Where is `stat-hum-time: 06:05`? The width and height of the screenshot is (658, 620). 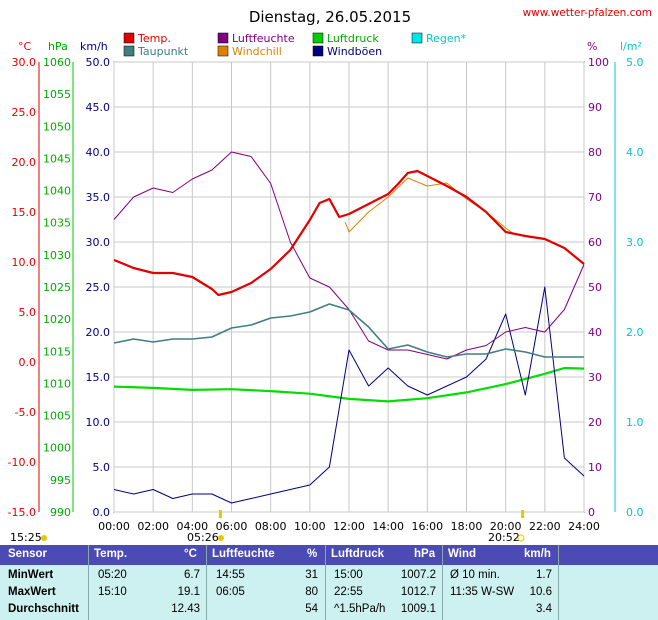
stat-hum-time: 06:05 is located at coordinates (230, 592).